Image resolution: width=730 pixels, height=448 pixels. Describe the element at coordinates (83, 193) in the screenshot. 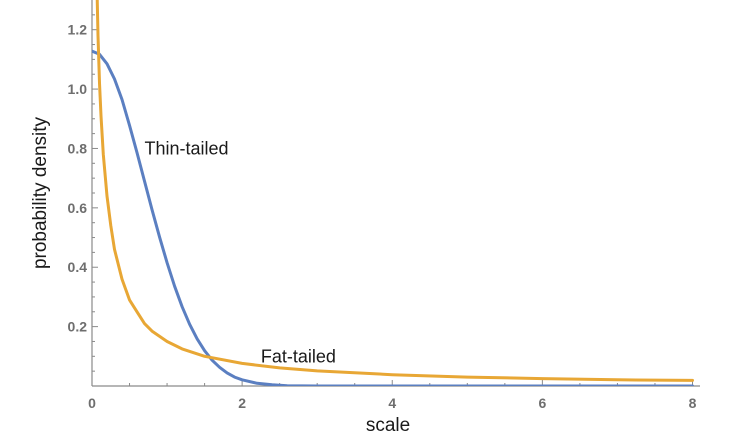

I see `y-axis: 0.2 0.4 0.6 0.8 1.0 1.2` at that location.